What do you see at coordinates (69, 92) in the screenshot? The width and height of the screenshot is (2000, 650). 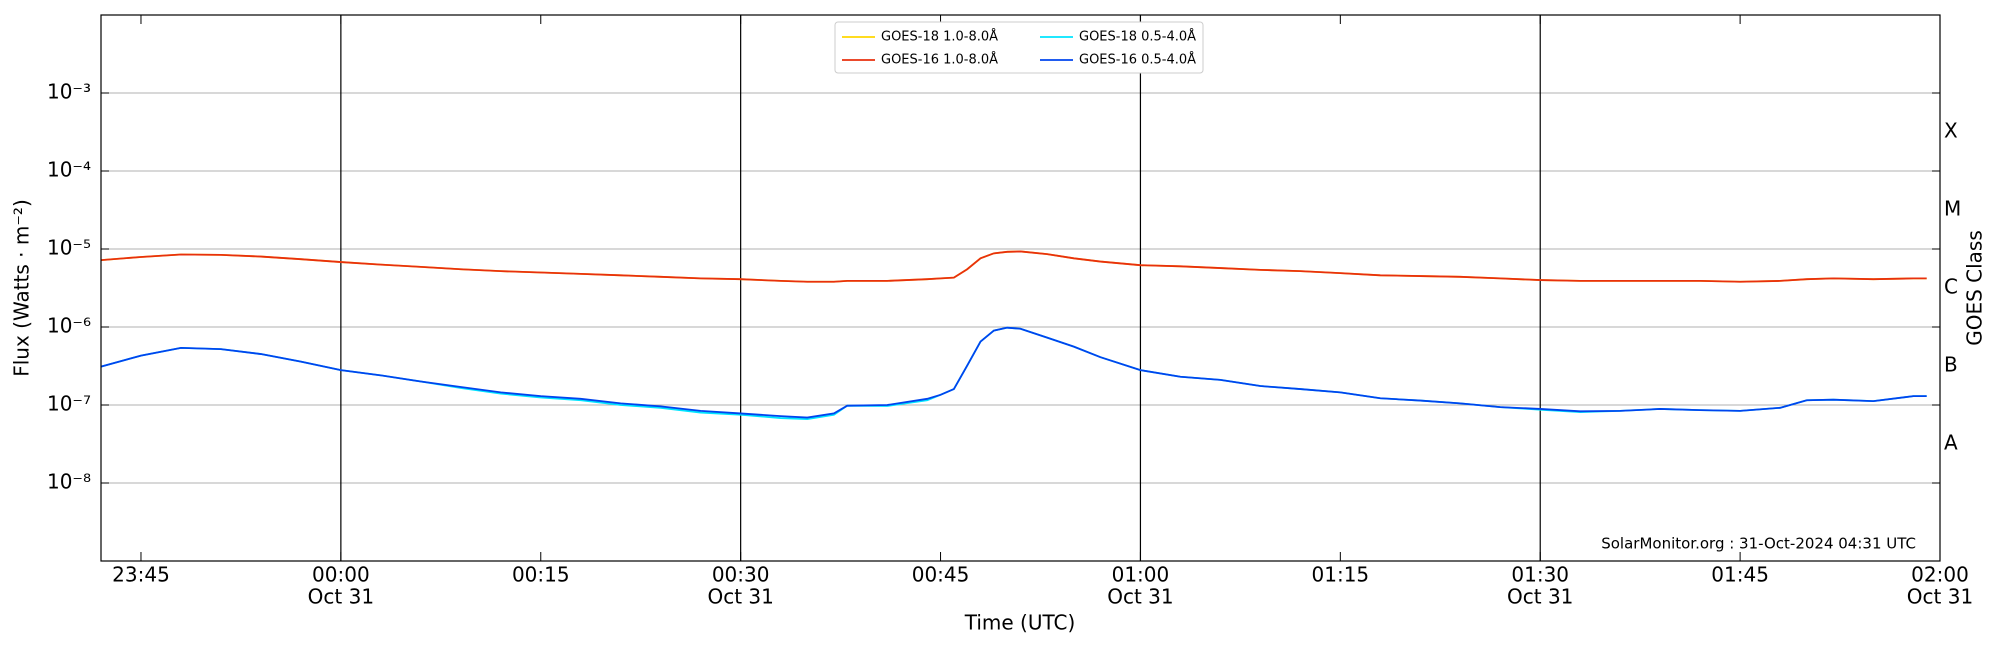 I see `y-tick-label: 10⁻³` at bounding box center [69, 92].